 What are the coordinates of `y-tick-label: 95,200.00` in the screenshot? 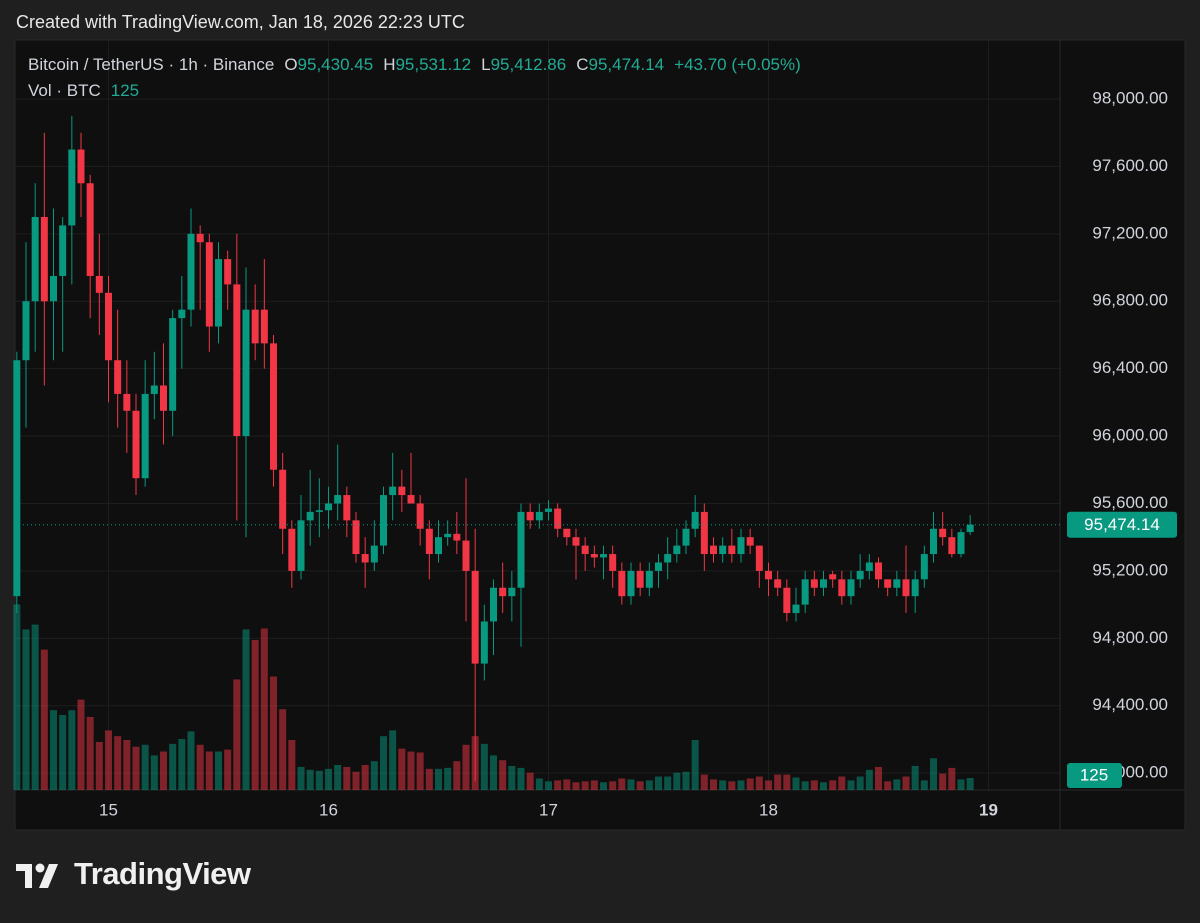 It's located at (1130, 569).